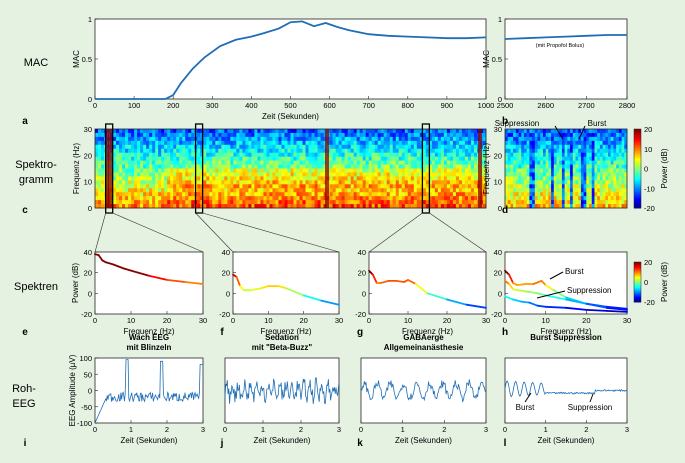  I want to click on x-axis-label-a: Zeit (Sekunden), so click(290, 116).